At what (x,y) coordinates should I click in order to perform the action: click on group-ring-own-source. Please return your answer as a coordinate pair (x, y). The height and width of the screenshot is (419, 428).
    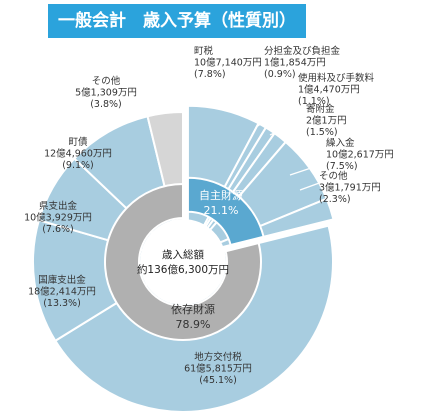
    Looking at the image, I should click on (225, 211).